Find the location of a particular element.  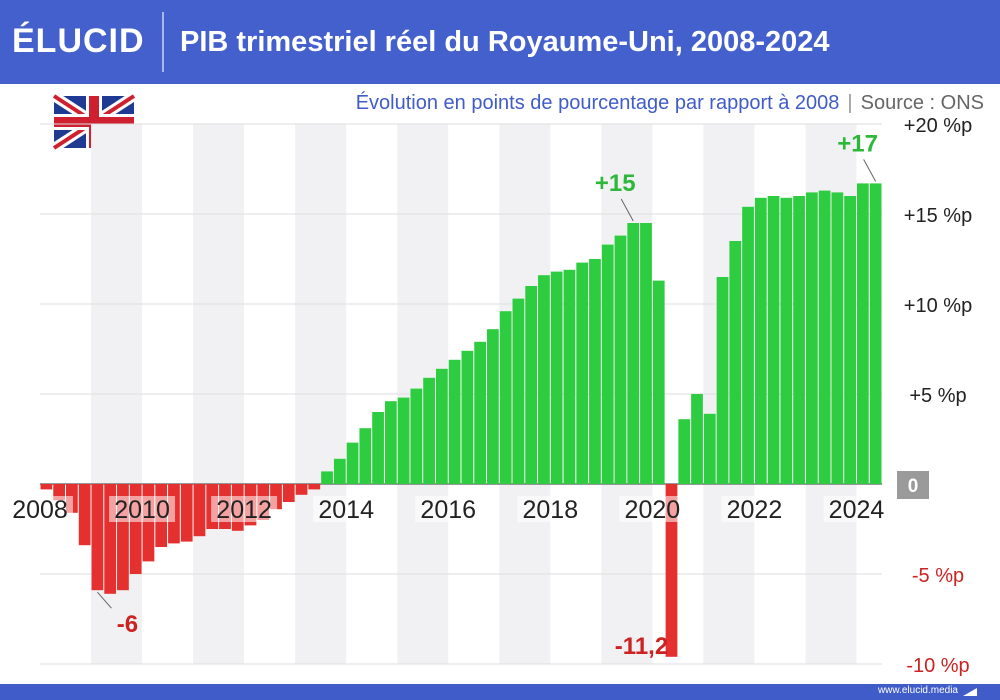

data-annotation: -6 is located at coordinates (117, 614).